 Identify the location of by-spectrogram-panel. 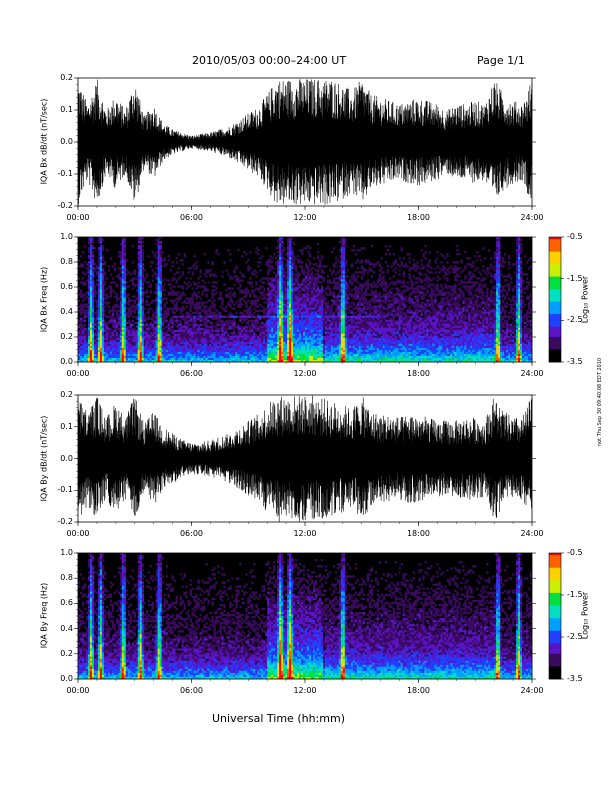
(319, 617).